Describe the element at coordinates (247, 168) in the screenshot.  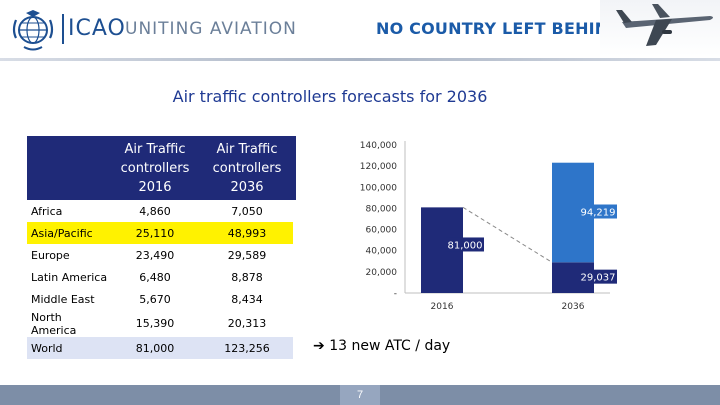
I see `table-header-2036: Air Traffic controllers 2036` at that location.